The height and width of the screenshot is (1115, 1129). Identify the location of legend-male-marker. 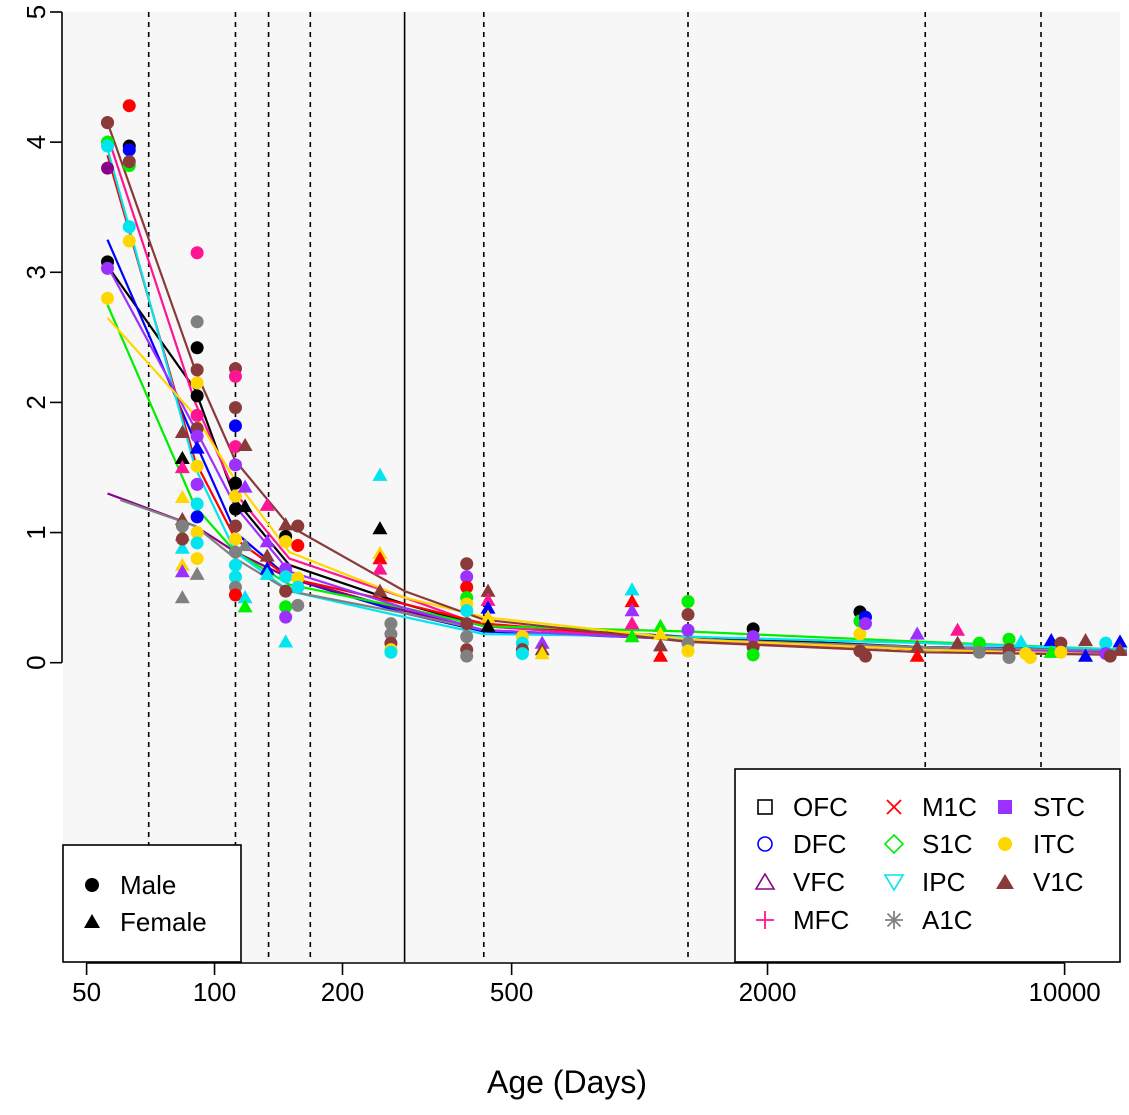
(92, 885).